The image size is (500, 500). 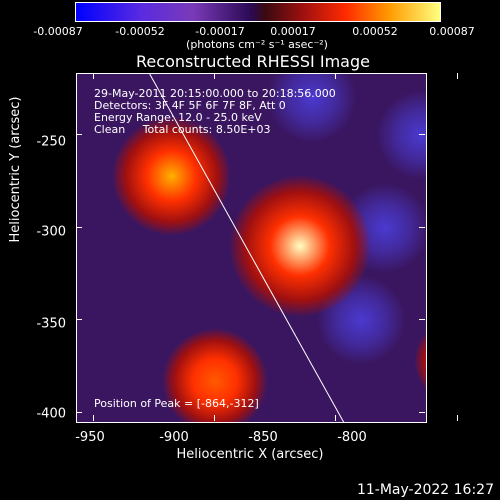 I want to click on info-time: 29-May-2011 20:15:00.000 to 20:18:56.000, so click(x=215, y=93).